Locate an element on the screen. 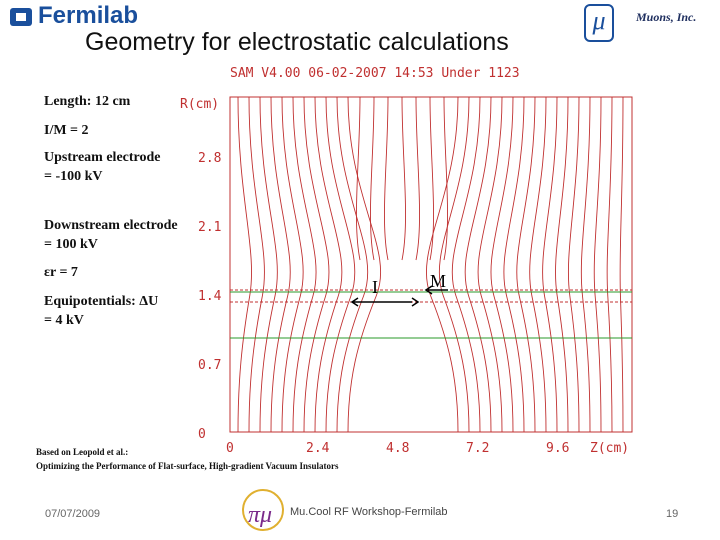 The image size is (720, 540). note: εr = 7 is located at coordinates (61, 272).